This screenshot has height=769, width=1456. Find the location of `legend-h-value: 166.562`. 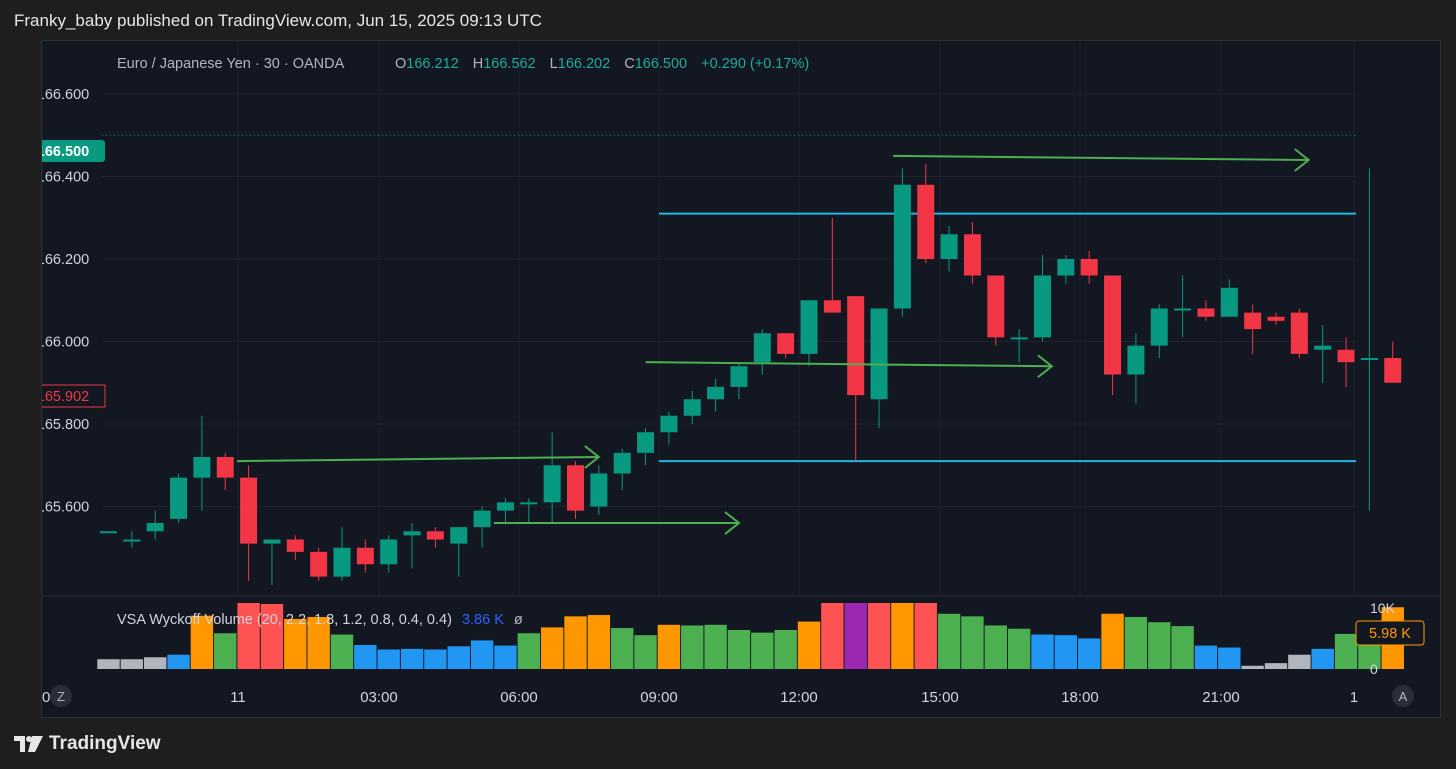

legend-h-value: 166.562 is located at coordinates (509, 64).